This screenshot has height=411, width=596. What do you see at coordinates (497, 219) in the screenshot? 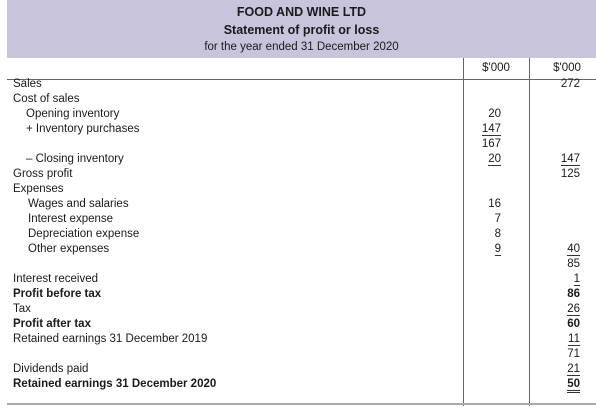
I see `row-value-col1: 7` at bounding box center [497, 219].